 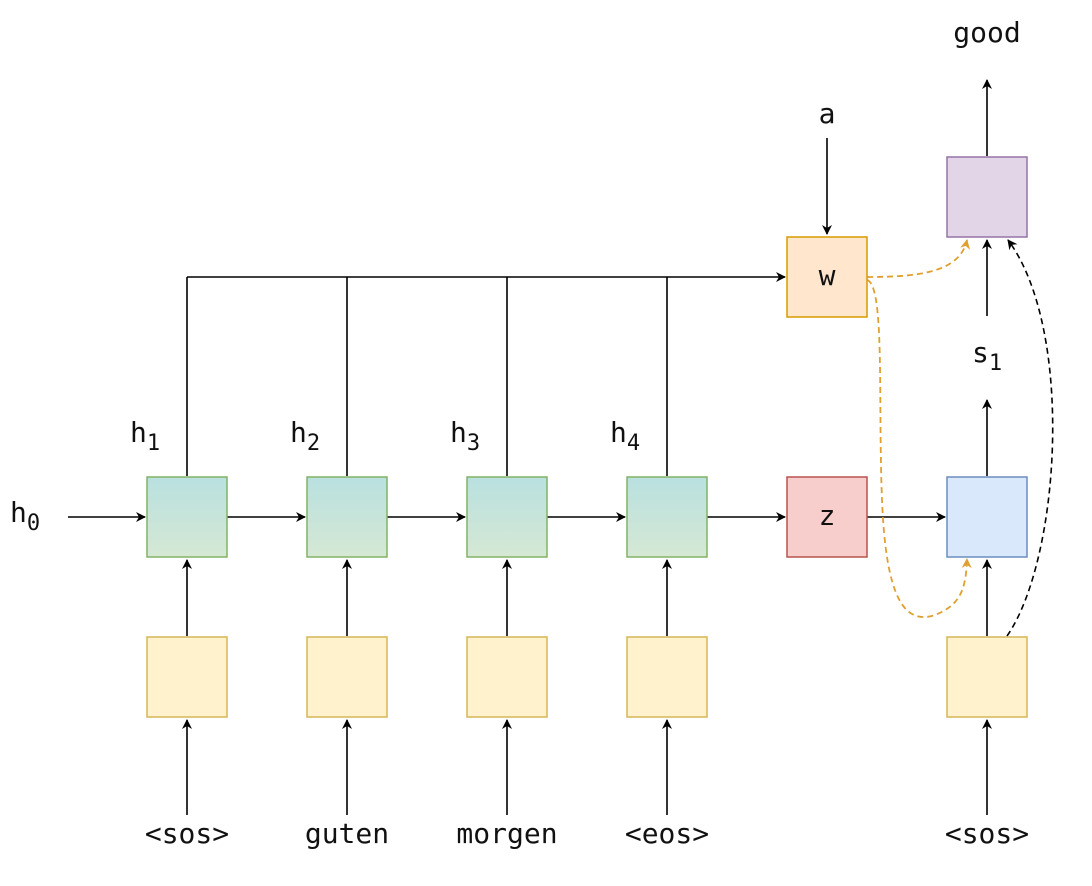 What do you see at coordinates (1030, 438) in the screenshot?
I see `dashed-arrow-embedding-to-output` at bounding box center [1030, 438].